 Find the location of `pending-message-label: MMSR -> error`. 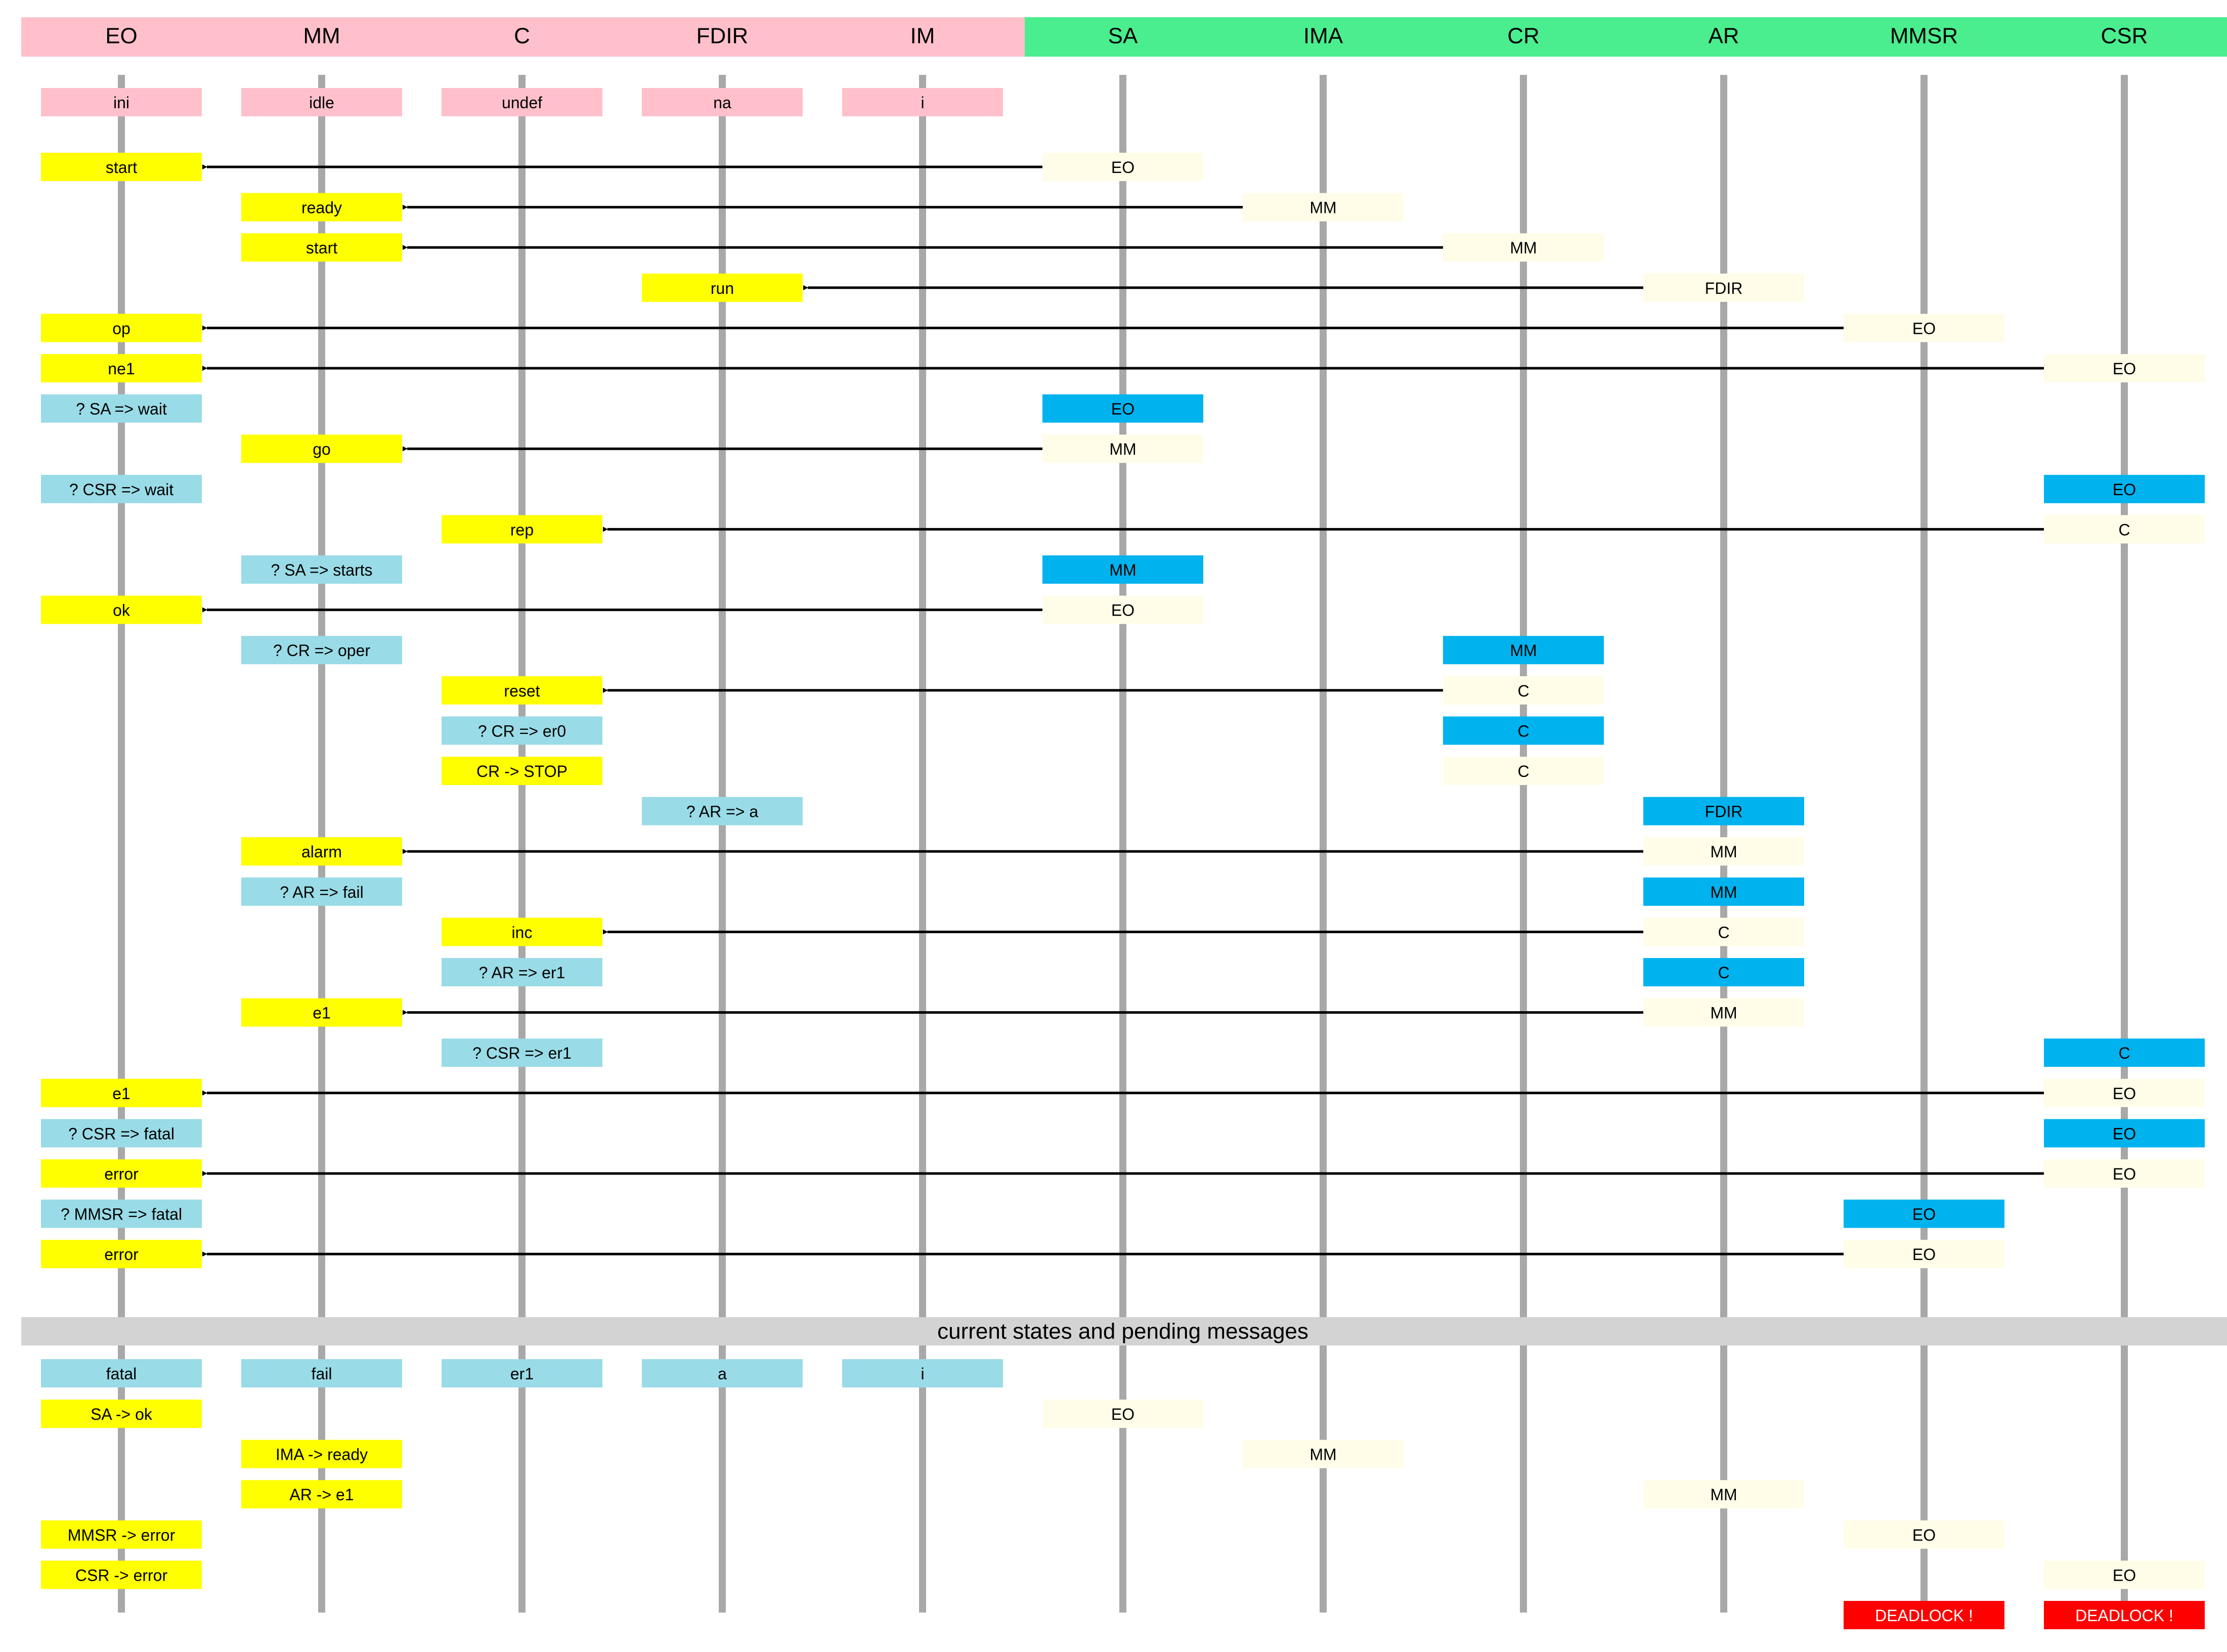

pending-message-label: MMSR -> error is located at coordinates (122, 1535).